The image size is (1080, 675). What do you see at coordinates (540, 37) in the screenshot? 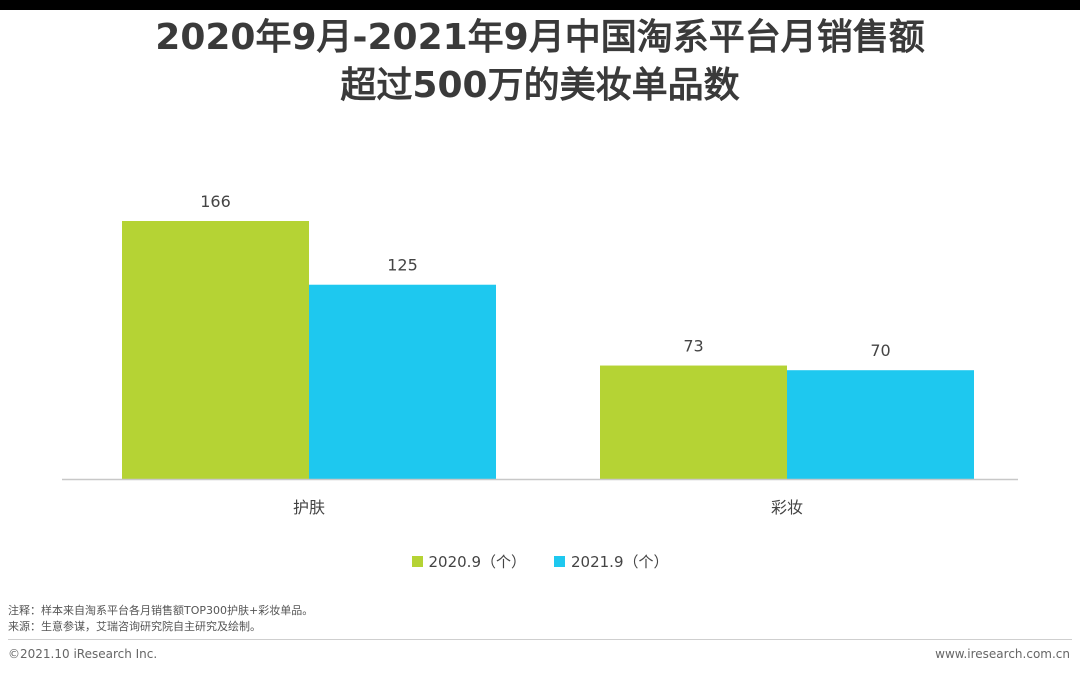
I see `chart-title-line-1: 2020年9月-2021年9月中国淘系平台月销售额` at bounding box center [540, 37].